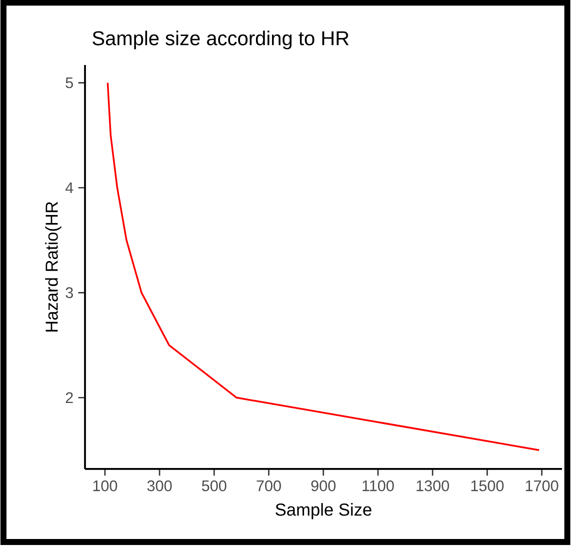  I want to click on x-tick-label: 900, so click(323, 486).